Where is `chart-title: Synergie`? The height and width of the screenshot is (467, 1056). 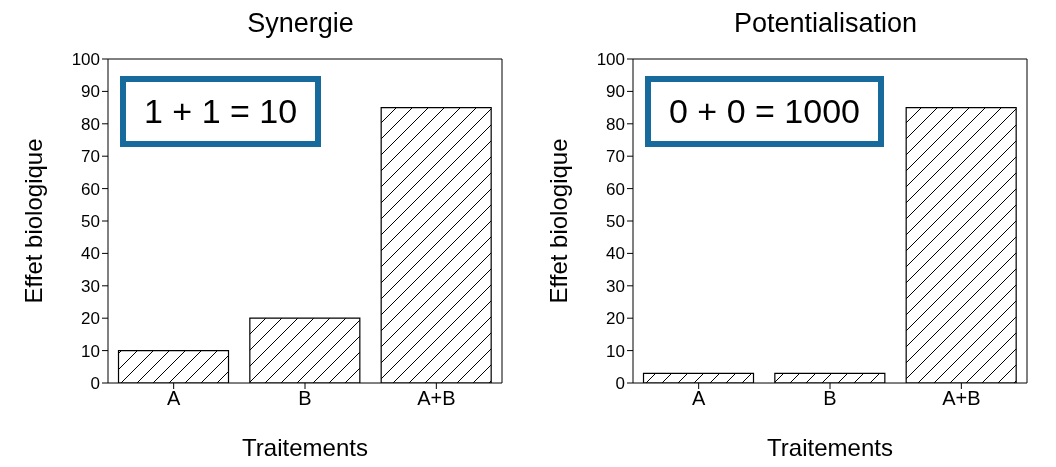
chart-title: Synergie is located at coordinates (300, 24).